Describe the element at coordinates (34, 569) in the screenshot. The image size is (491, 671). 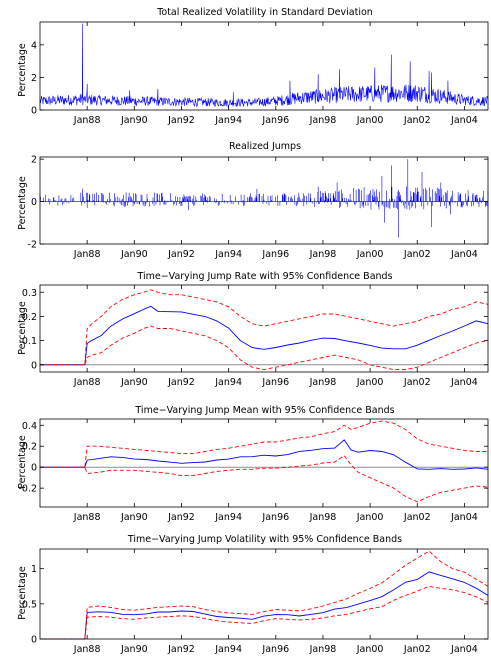
I see `y-tick-label: 1` at that location.